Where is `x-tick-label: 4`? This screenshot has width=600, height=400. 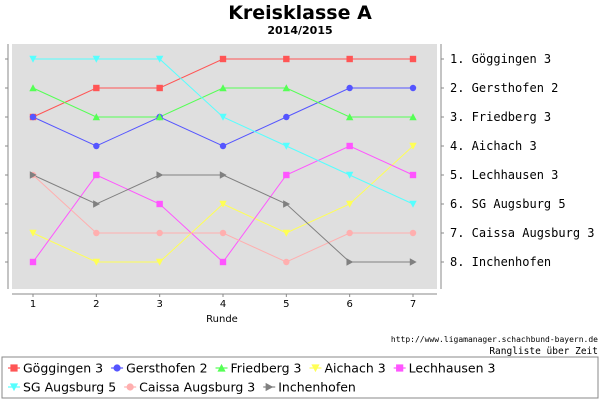 x-tick-label: 4 is located at coordinates (223, 304).